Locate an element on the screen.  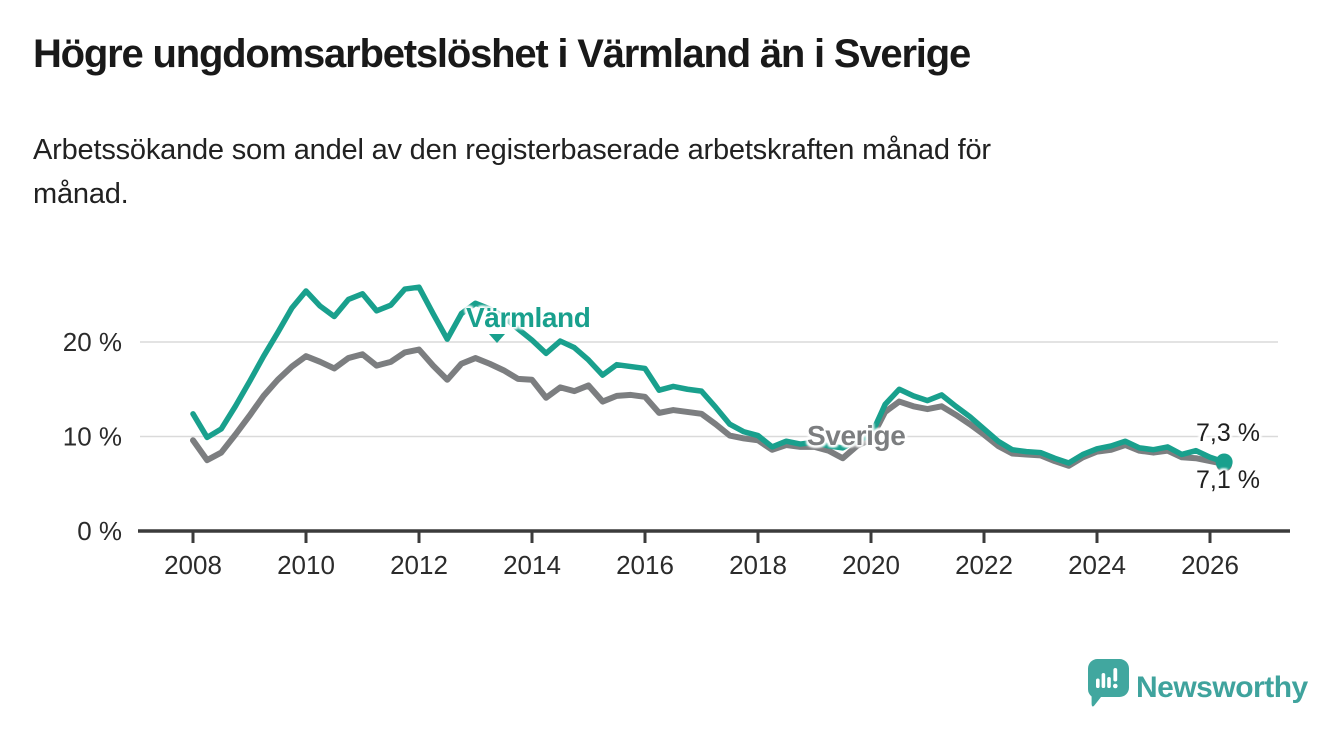
x-tick-label-2024: 2024 is located at coordinates (1097, 565).